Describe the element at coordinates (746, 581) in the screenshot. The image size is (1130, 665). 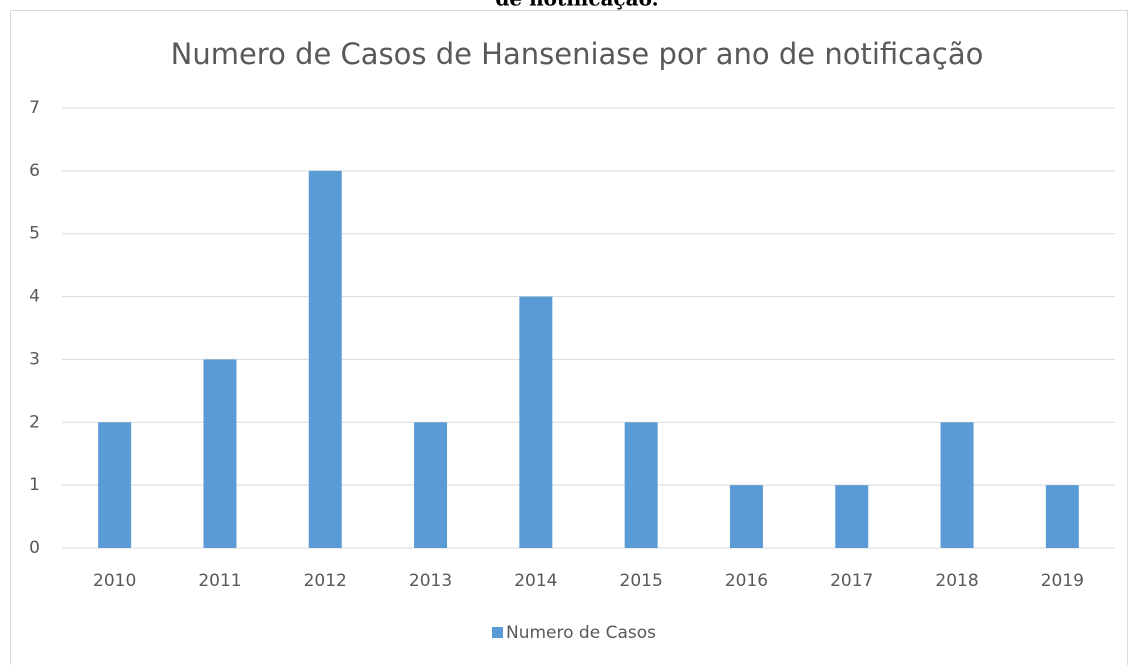
I see `x-tick-label: 2016` at that location.